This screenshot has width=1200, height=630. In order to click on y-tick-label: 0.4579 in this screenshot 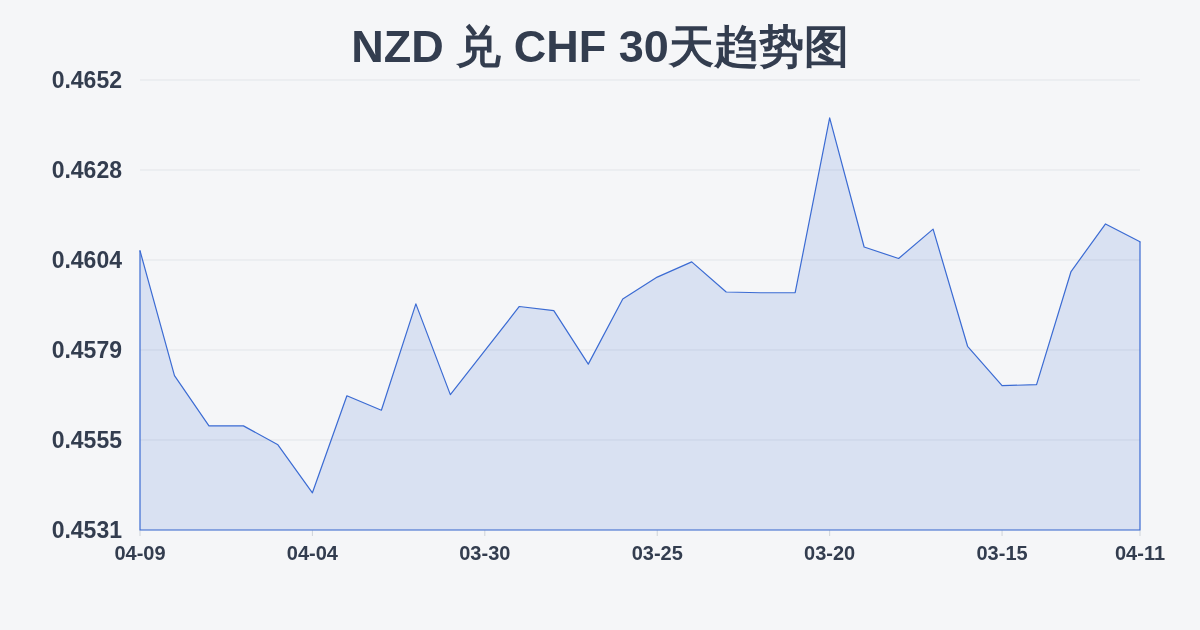, I will do `click(86, 350)`.